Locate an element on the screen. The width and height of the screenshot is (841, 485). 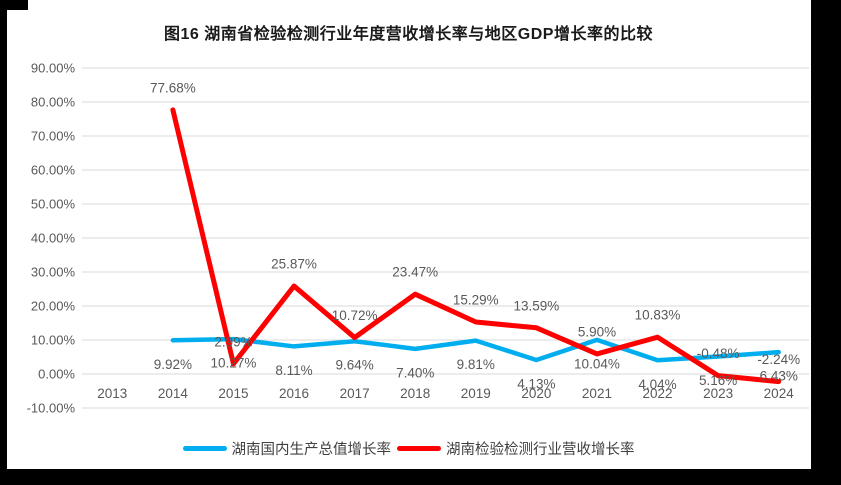
data-label: -2.24% is located at coordinates (778, 359).